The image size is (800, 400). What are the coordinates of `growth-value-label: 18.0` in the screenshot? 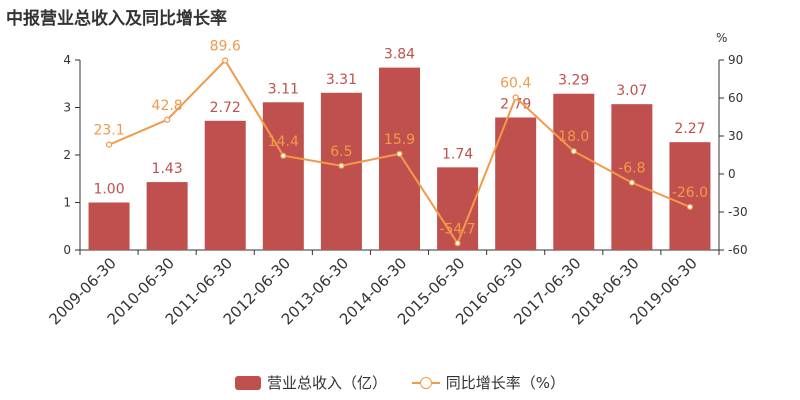 It's located at (573, 137).